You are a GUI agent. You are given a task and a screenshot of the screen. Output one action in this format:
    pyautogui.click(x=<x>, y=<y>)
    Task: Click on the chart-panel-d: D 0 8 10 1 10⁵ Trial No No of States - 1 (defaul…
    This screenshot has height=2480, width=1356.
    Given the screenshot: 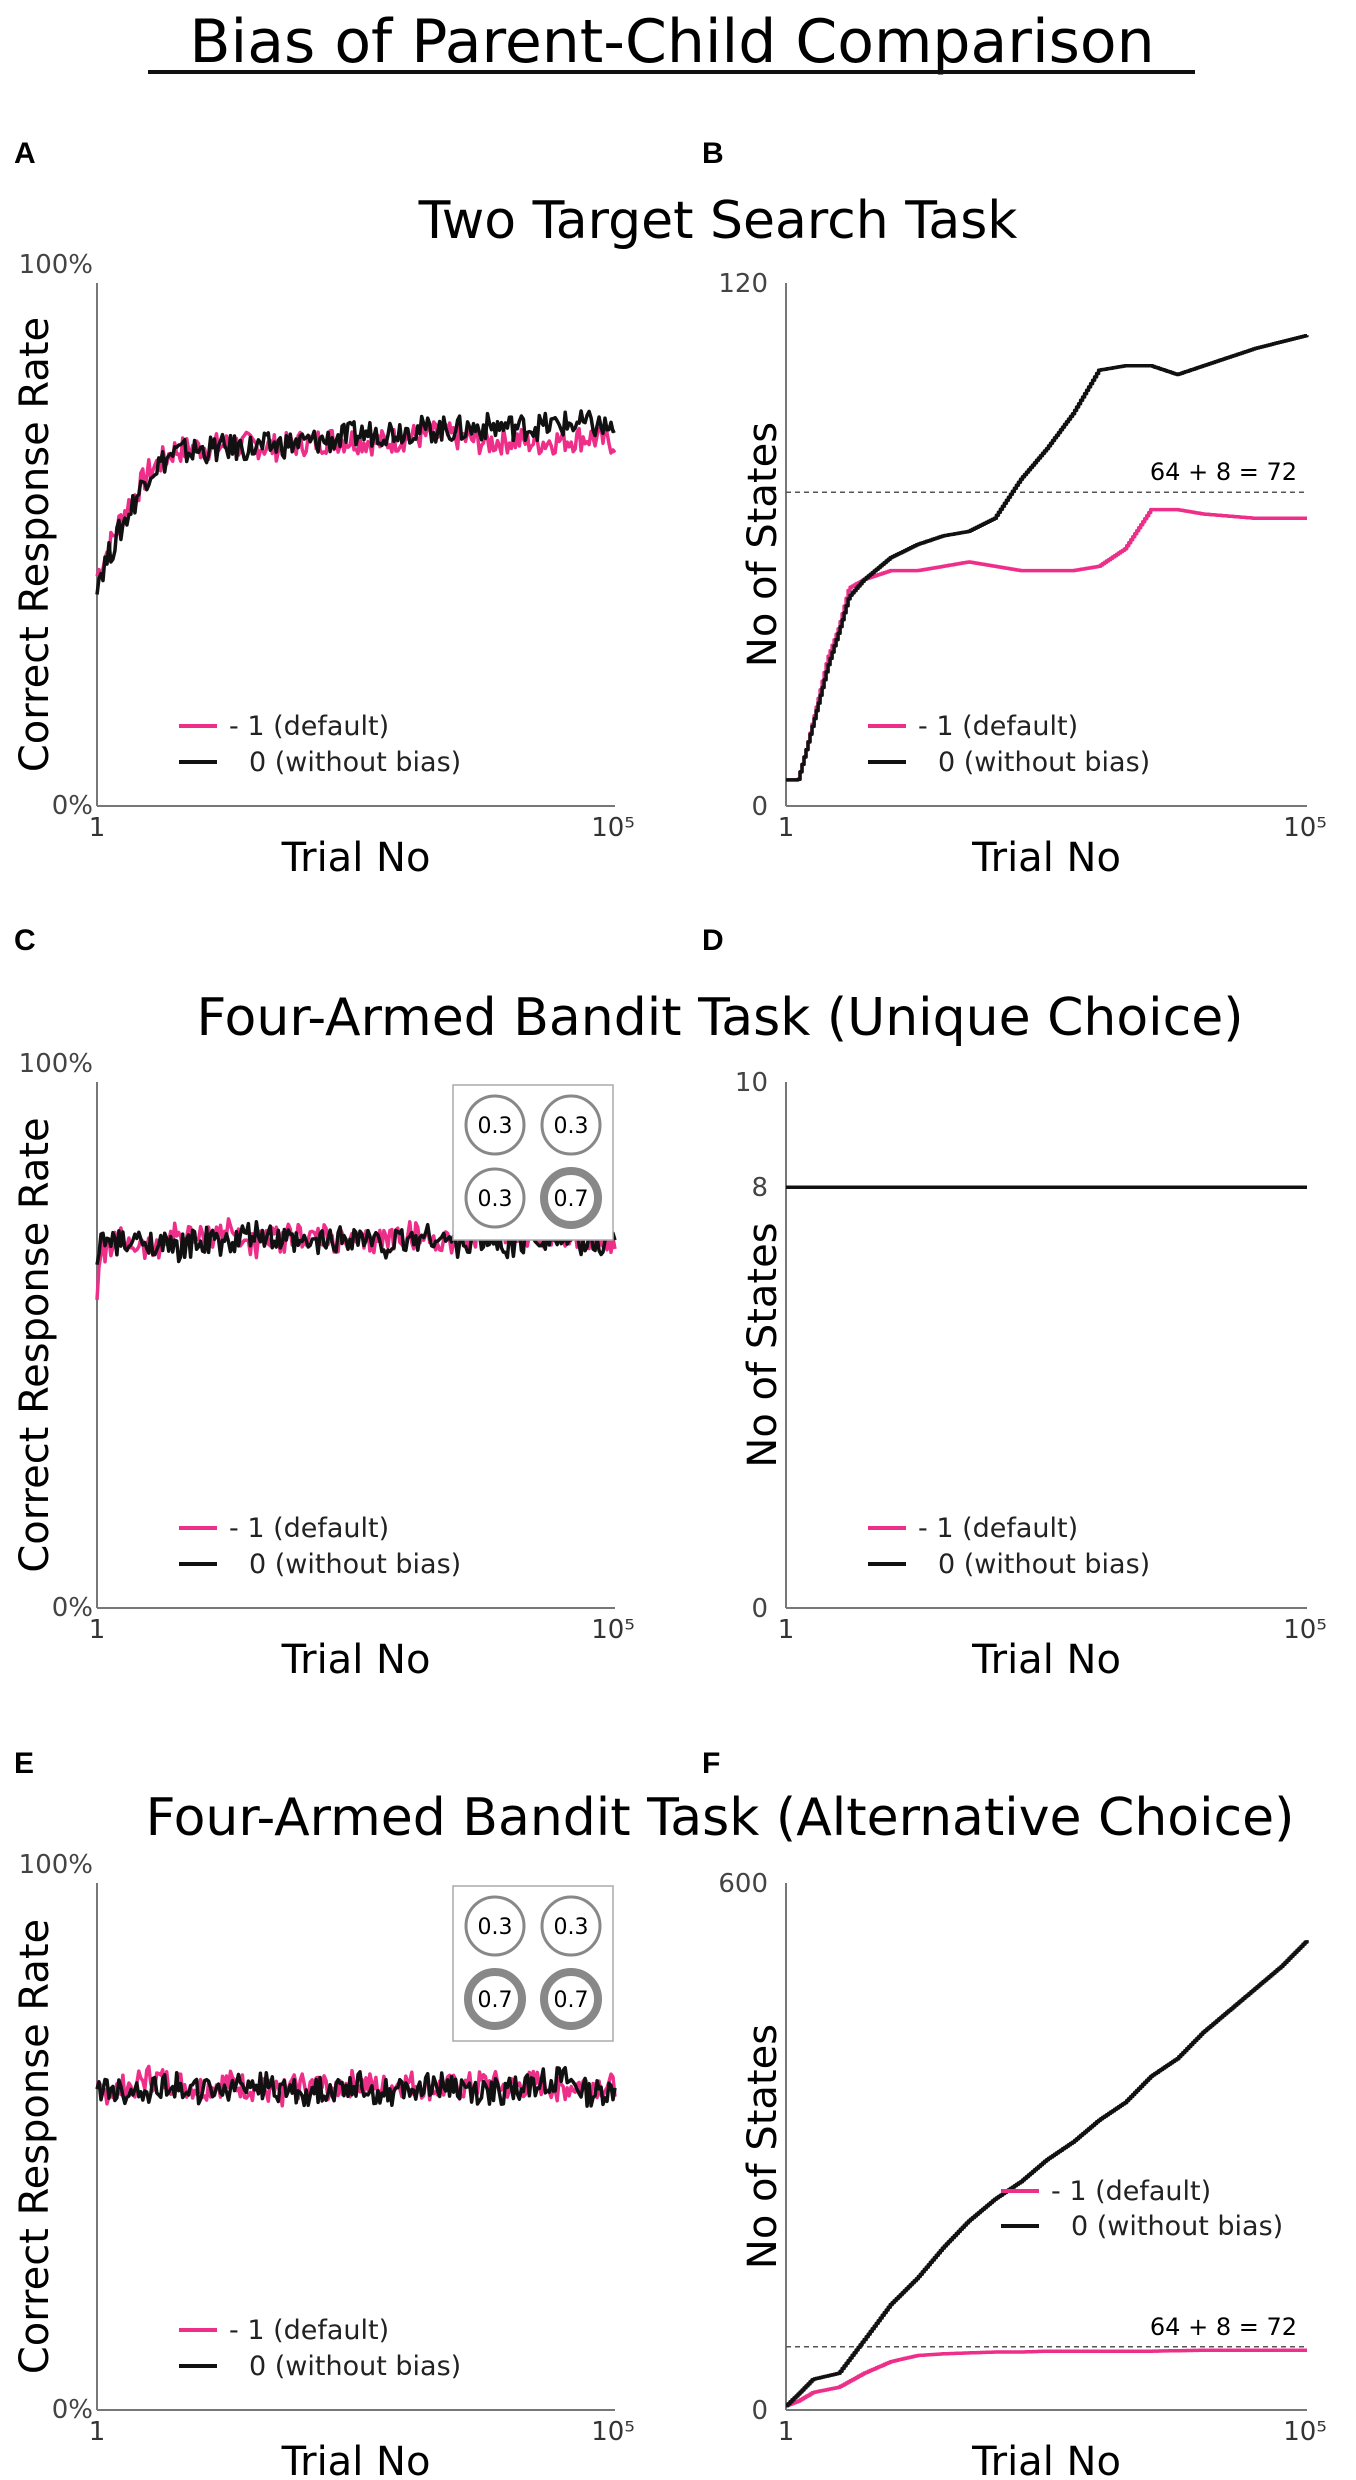 What is the action you would take?
    pyautogui.click(x=1014, y=1303)
    